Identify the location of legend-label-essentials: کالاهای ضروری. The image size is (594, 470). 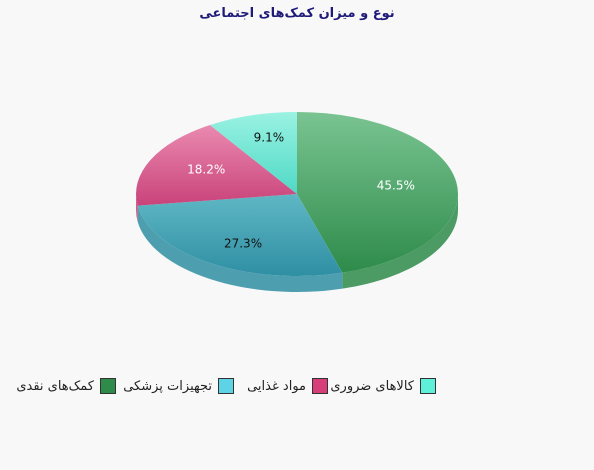
(372, 386).